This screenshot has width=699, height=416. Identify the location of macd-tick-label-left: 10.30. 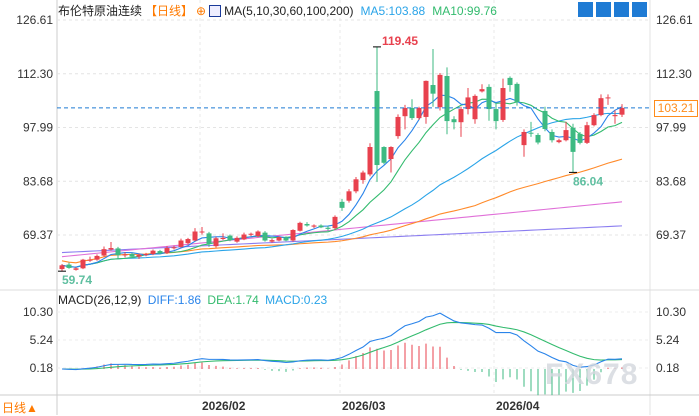
(38, 312).